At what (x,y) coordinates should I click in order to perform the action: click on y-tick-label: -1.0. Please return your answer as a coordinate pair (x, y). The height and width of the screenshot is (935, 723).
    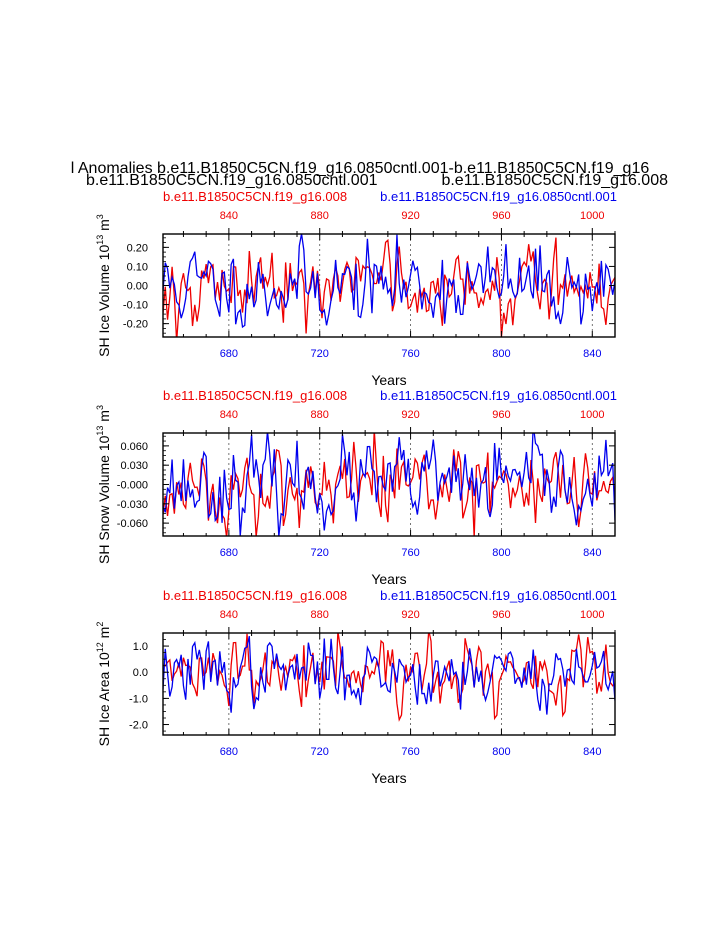
    Looking at the image, I should click on (138, 699).